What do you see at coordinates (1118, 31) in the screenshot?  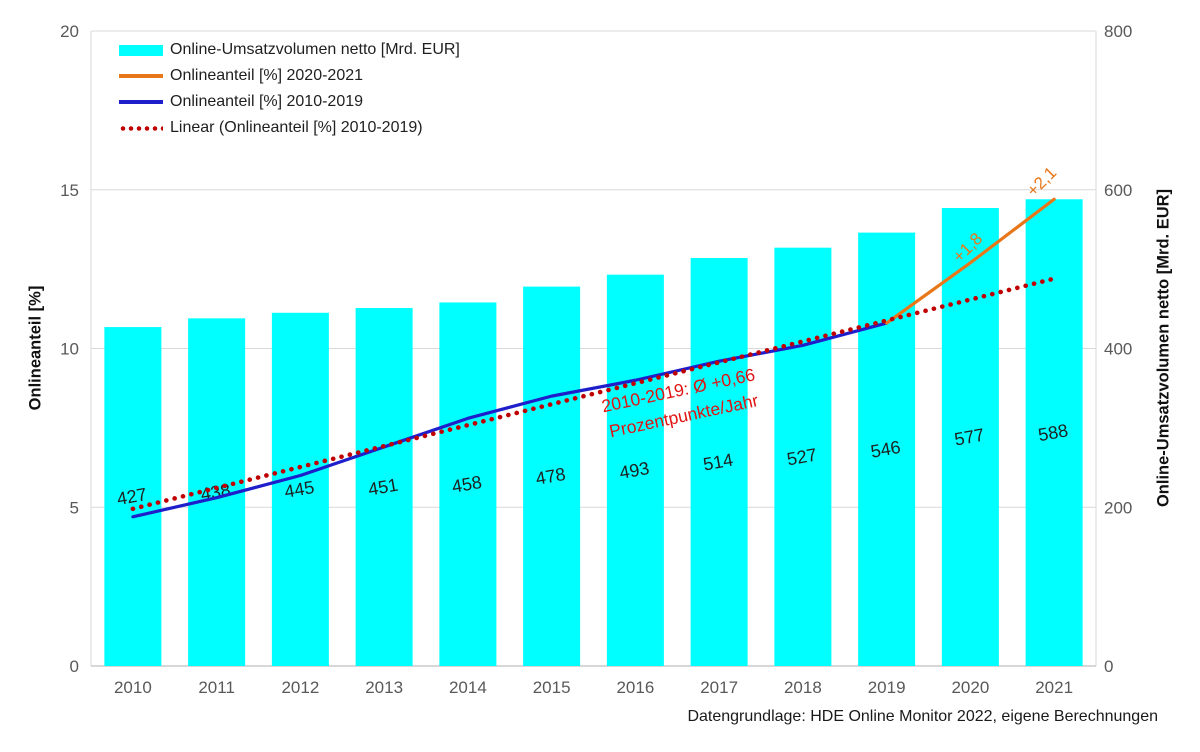 I see `right-tick-label-800: 800` at bounding box center [1118, 31].